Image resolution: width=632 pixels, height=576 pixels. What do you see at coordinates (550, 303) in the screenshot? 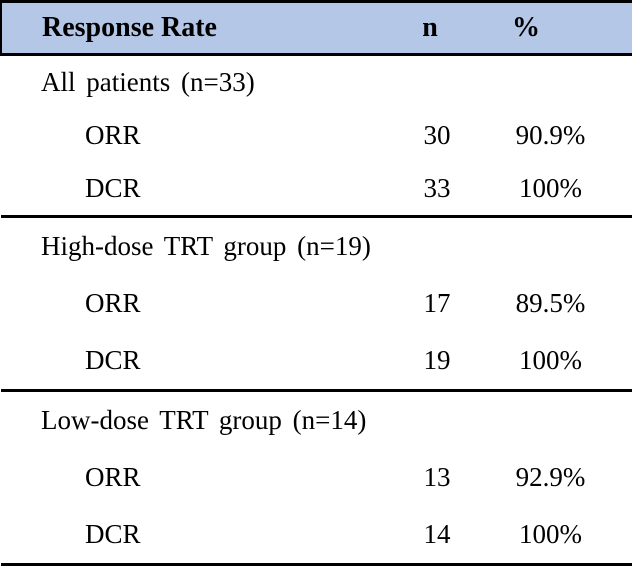
I see `row-percent-value: 89.5%` at bounding box center [550, 303].